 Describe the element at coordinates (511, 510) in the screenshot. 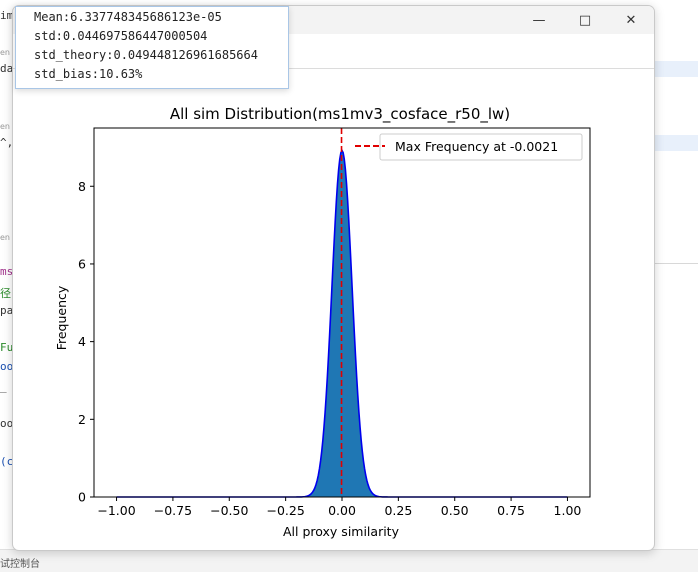

I see `x-tick-label: 0.75` at that location.